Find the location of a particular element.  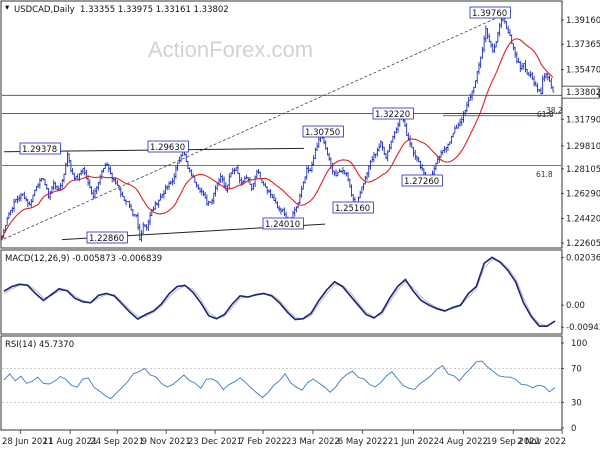

x-tick-label: 19 Sep 2022 is located at coordinates (513, 442).